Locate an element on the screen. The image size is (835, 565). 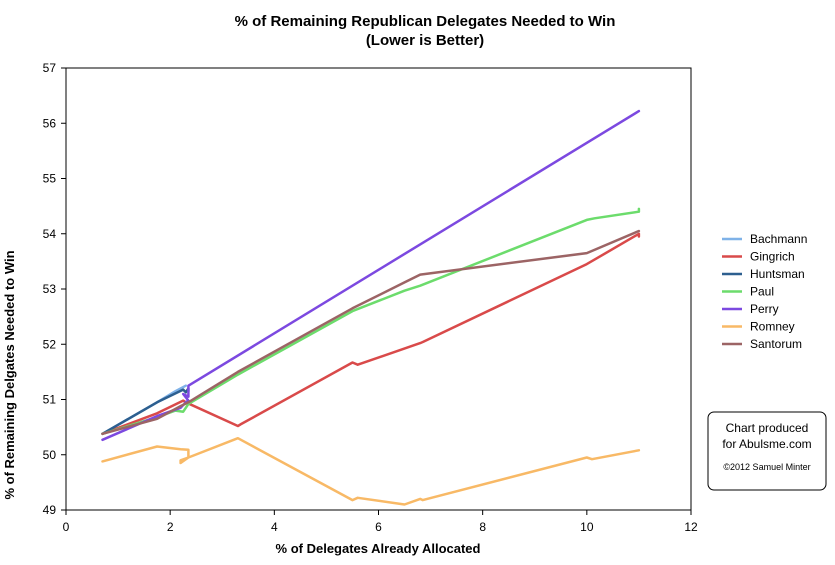
credit-line-1: Chart produced is located at coordinates (767, 428).